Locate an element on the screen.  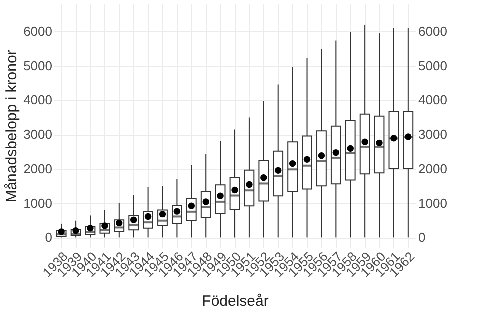
y-tick-label: 2000 is located at coordinates (38, 168).